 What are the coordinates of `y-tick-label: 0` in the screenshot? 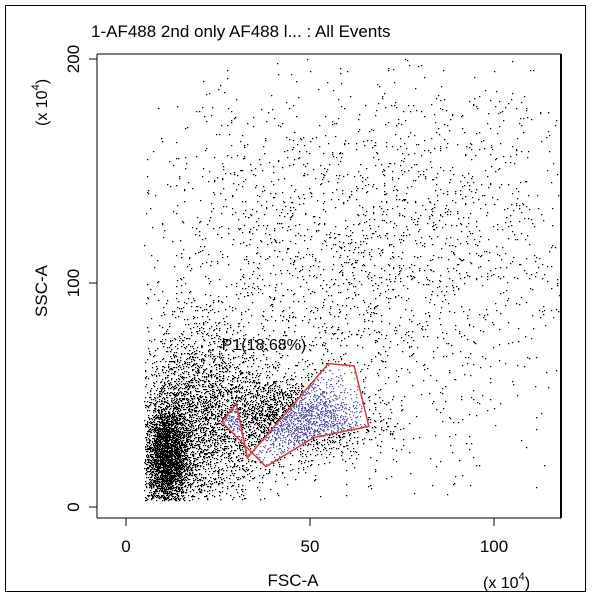 It's located at (73, 506).